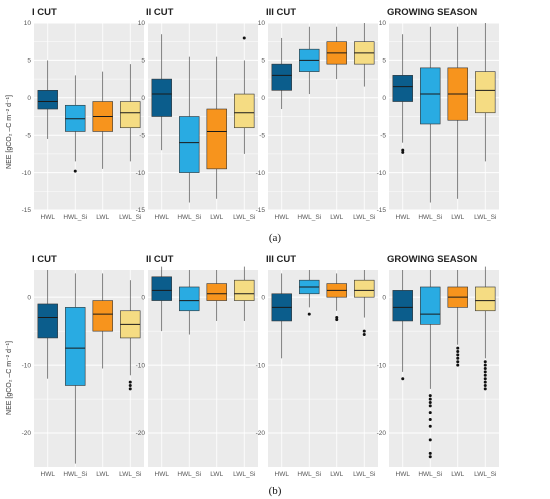  What do you see at coordinates (83, 114) in the screenshot?
I see `panel-a-1: I CUT -15 -10 -5 0 5 10 HWL HWL_Si LWL LWL_Si` at bounding box center [83, 114].